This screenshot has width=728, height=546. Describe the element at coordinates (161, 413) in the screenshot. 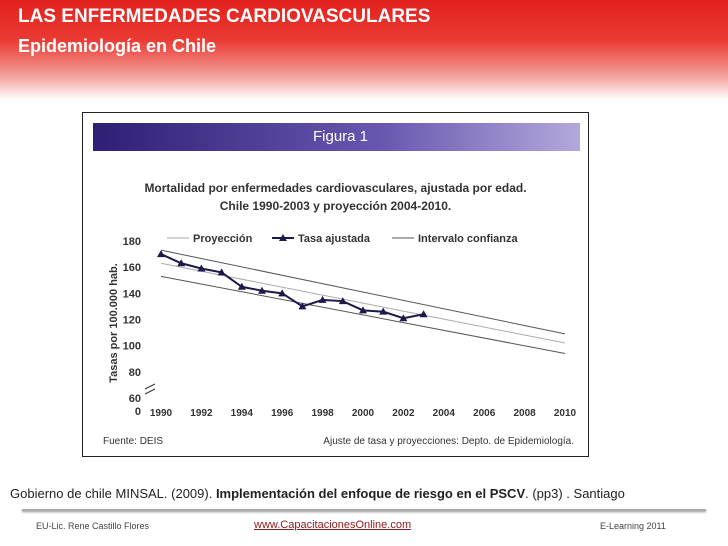

I see `x-tick-label: 1990` at that location.